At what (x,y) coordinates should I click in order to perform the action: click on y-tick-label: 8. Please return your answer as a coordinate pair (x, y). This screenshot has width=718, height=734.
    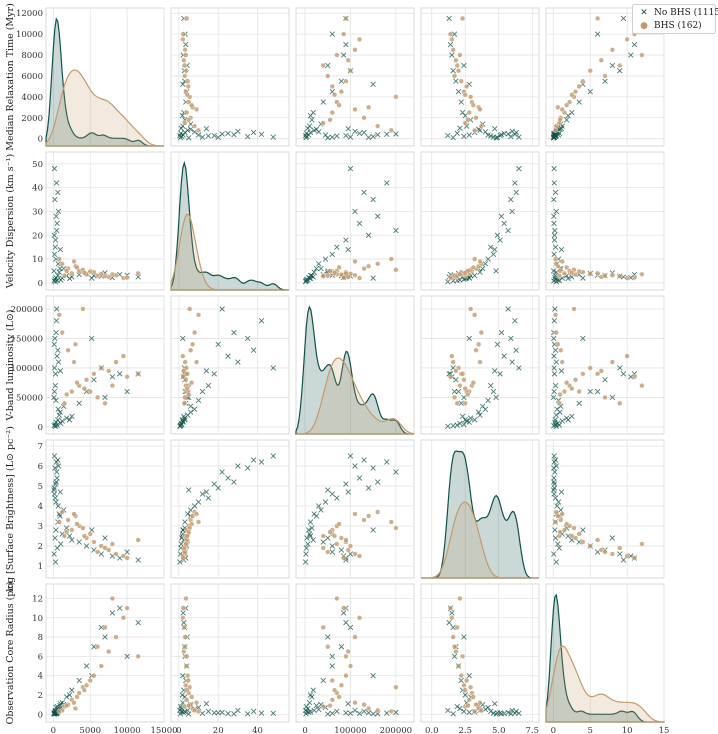
    Looking at the image, I should click on (40, 638).